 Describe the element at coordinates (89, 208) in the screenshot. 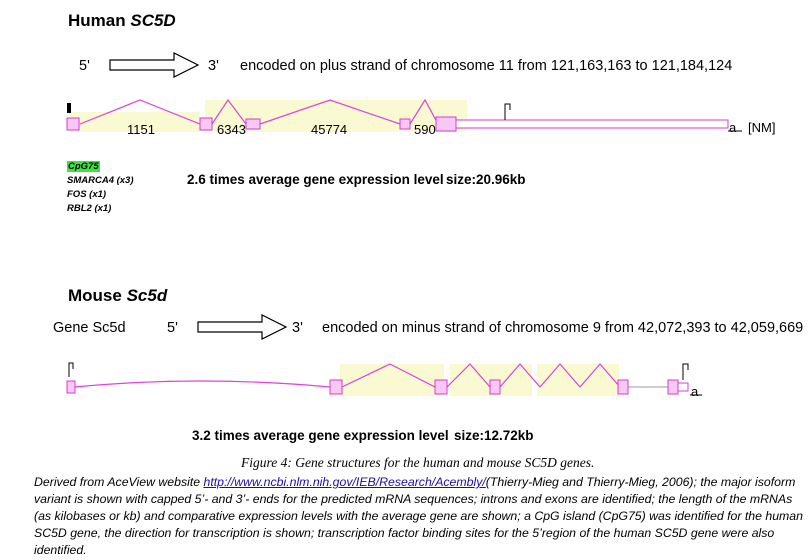

I see `tf-site-3: RBL2 (x1)` at that location.